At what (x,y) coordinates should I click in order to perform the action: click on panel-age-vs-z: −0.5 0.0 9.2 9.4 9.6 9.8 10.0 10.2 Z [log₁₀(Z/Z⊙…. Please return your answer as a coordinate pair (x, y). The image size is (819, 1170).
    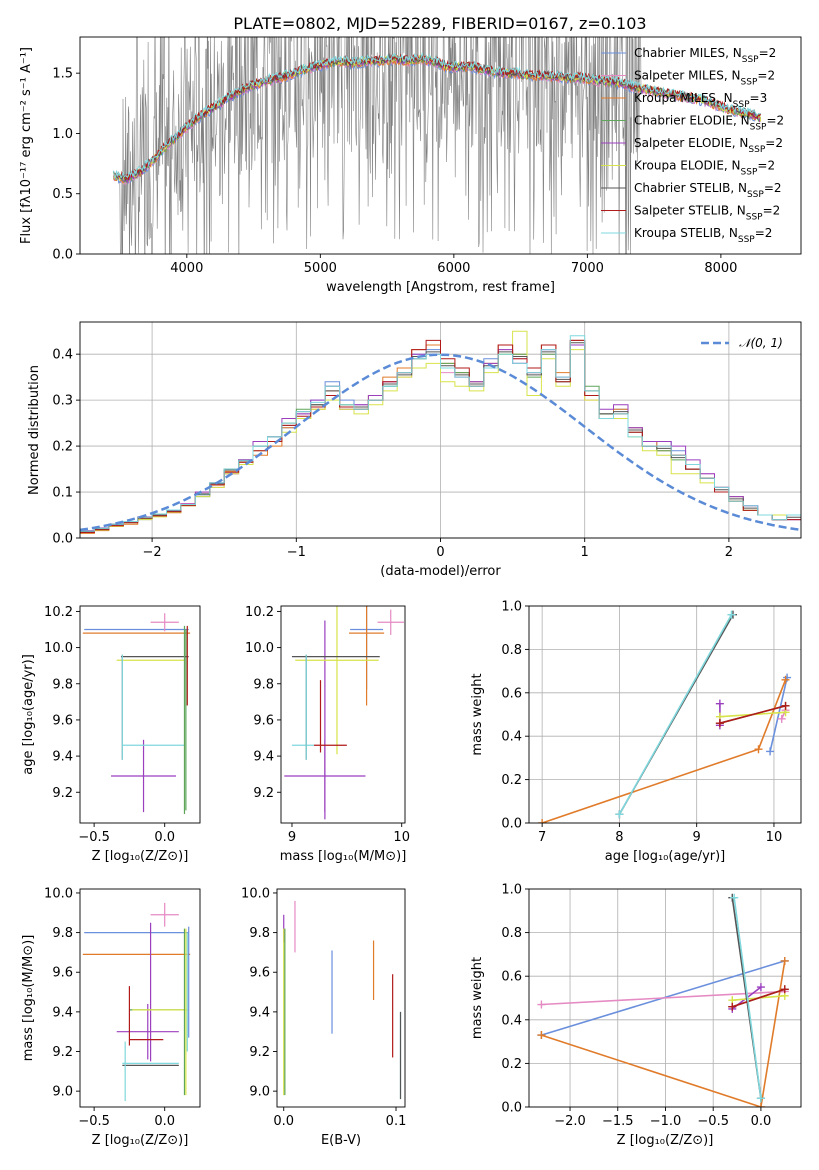
    Looking at the image, I should click on (111, 734).